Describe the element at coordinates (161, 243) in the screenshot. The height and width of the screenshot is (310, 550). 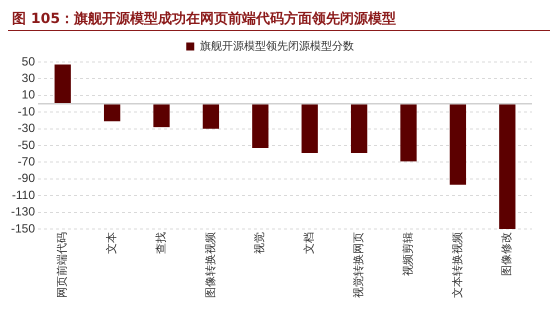
I see `x-tick-label: 查找` at that location.